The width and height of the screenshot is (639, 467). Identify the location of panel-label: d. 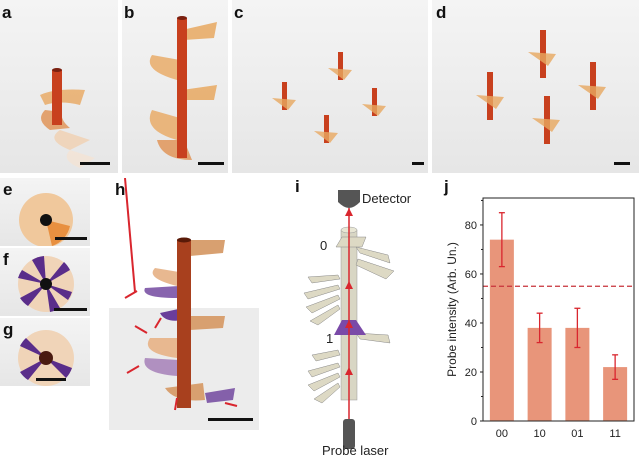
(441, 12).